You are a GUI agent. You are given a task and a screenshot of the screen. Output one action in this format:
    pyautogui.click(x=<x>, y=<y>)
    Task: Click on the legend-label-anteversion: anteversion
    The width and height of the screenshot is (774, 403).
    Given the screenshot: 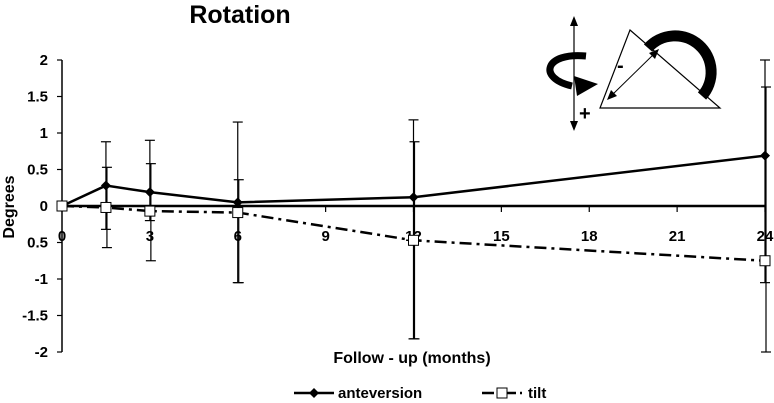 What is the action you would take?
    pyautogui.click(x=380, y=393)
    